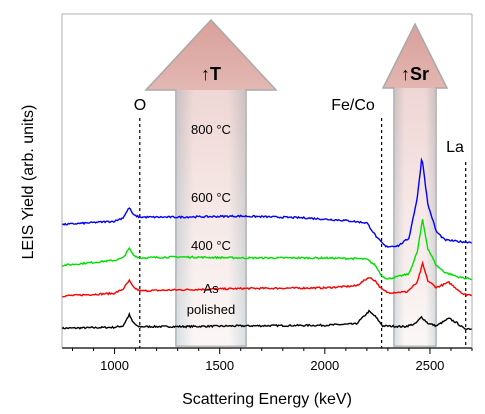  What do you see at coordinates (429, 365) in the screenshot?
I see `x-tick-label: 2500` at bounding box center [429, 365].